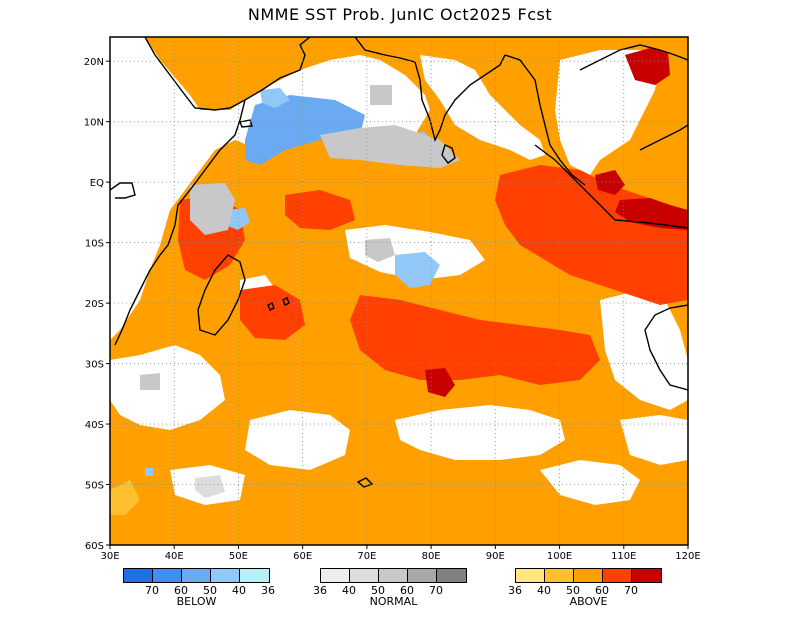 This screenshot has height=618, width=800. I want to click on coast-arabian-peninsula-east, so click(277, 69).